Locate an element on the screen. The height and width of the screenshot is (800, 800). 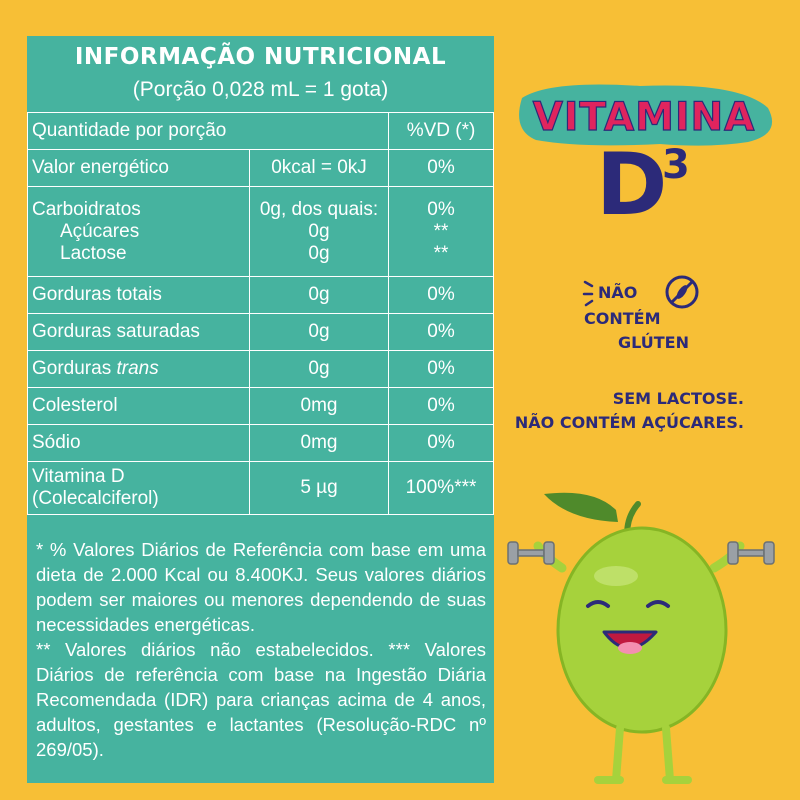
header-quantity: Quantidade por porção is located at coordinates (208, 131).